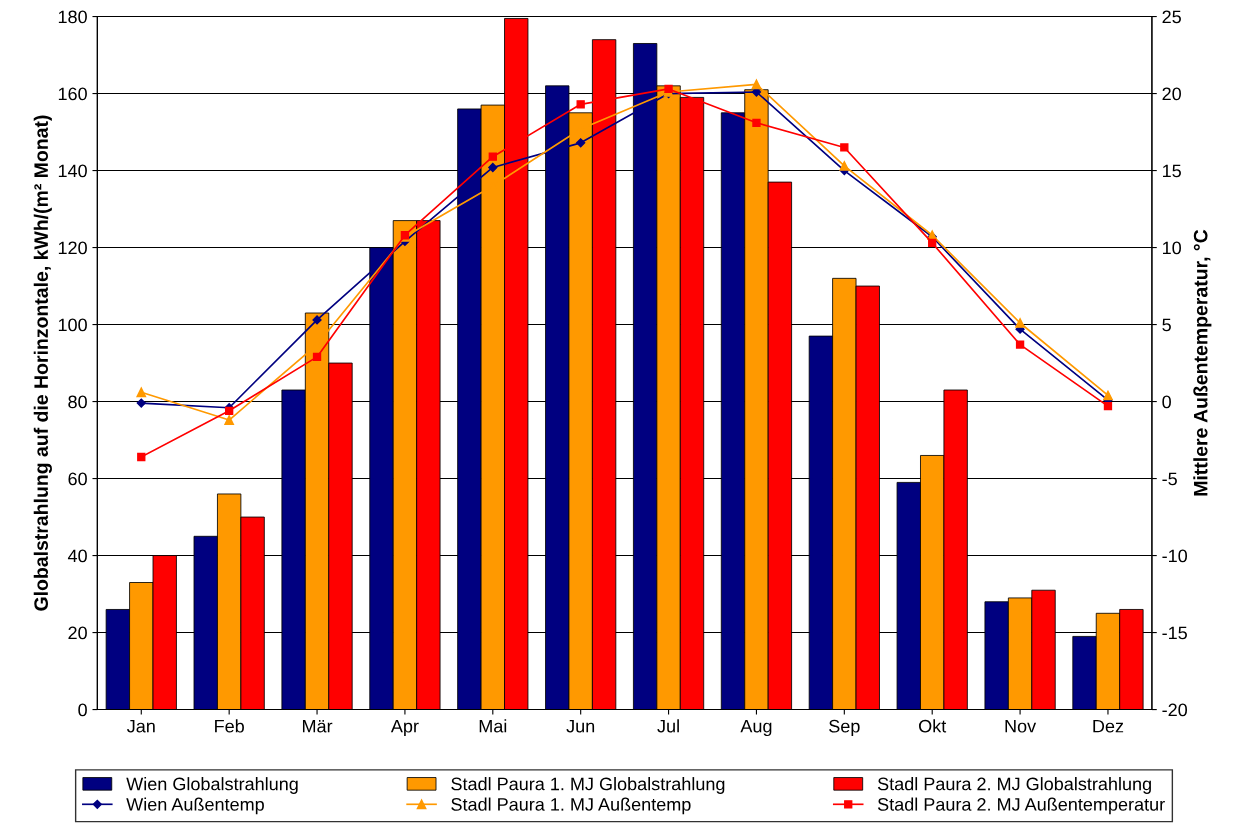  What do you see at coordinates (1174, 633) in the screenshot?
I see `y2-tick-label: -15` at bounding box center [1174, 633].